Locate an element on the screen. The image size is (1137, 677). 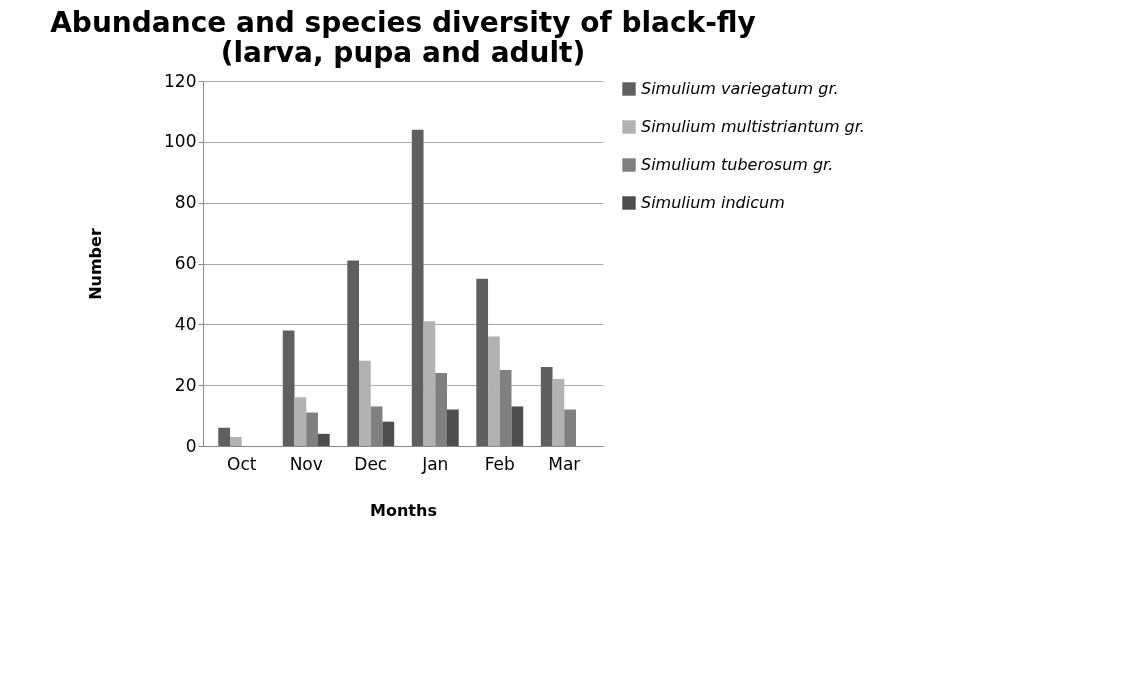
y-tick-label: 100 is located at coordinates (180, 141).